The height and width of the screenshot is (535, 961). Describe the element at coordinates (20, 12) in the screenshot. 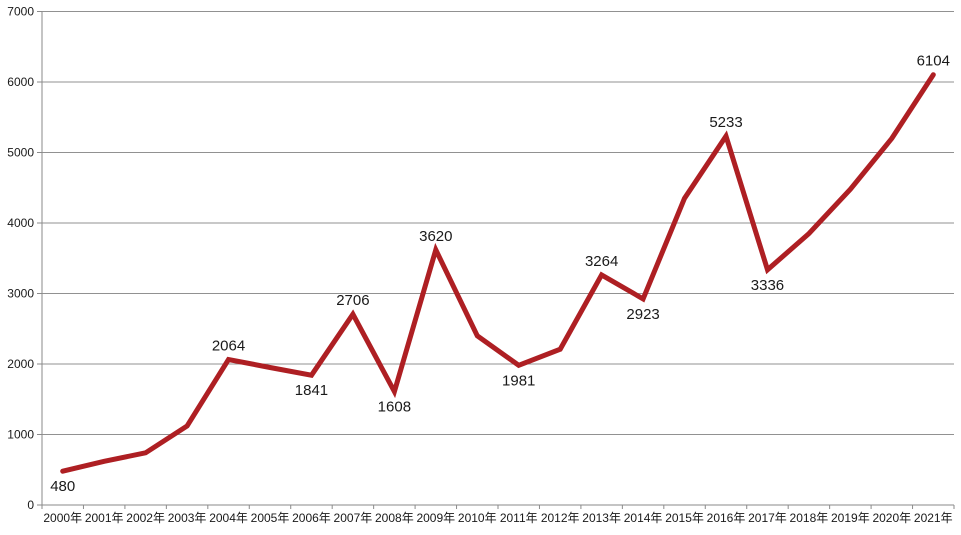

I see `y-axis-label: 7000` at that location.